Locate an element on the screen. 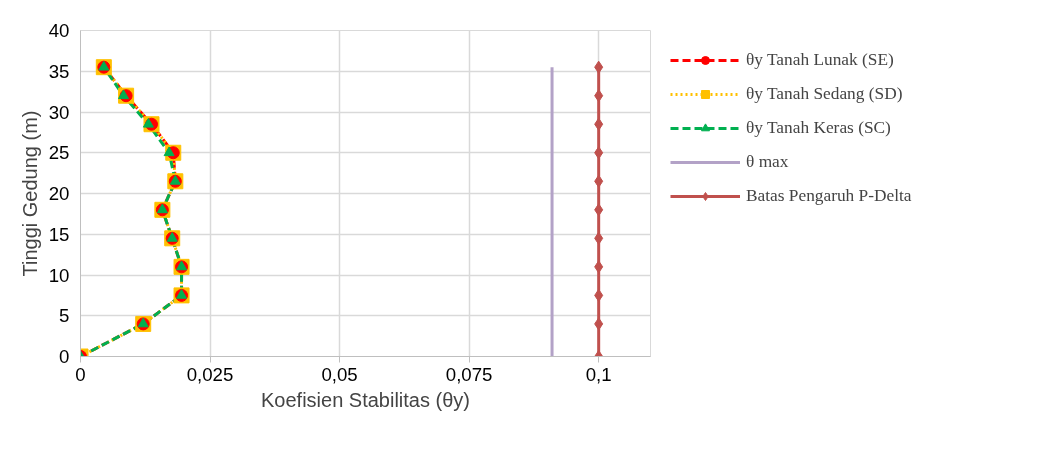 Image resolution: width=1057 pixels, height=452 pixels. legend-label: Batas Pengaruh P-Delta is located at coordinates (829, 196).